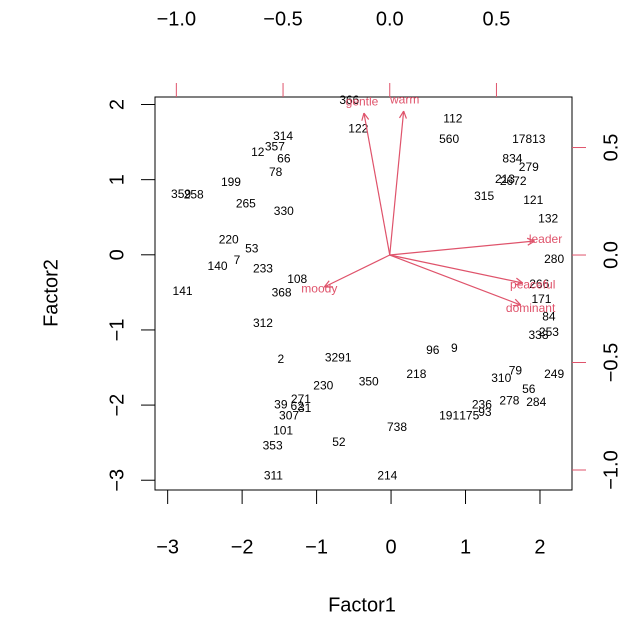  What do you see at coordinates (252, 249) in the screenshot?
I see `point-label: 53` at bounding box center [252, 249].